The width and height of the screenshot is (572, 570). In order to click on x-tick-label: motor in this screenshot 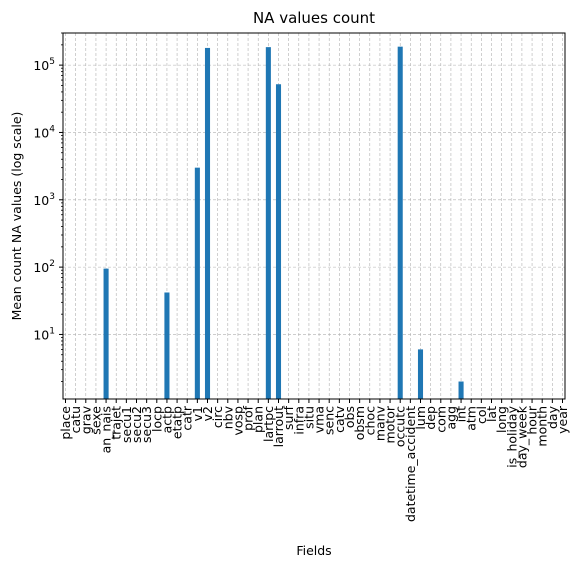, I will do `click(390, 424)`.